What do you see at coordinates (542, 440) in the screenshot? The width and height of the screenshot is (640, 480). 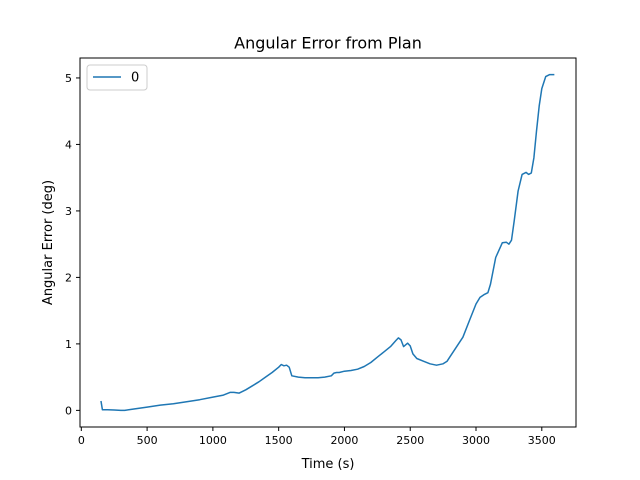 I see `x-tick-label: 3500` at bounding box center [542, 440].